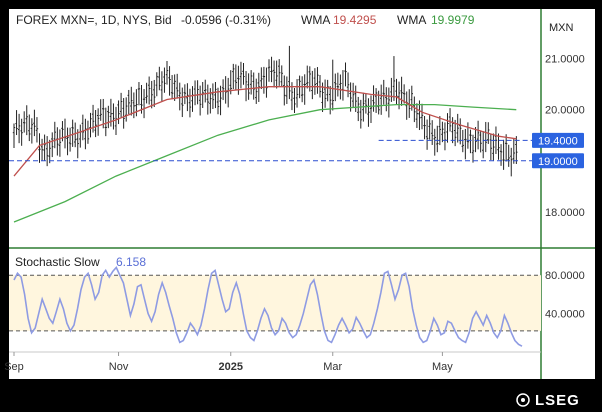  What do you see at coordinates (557, 400) in the screenshot?
I see `lseg-logo-text: LSEG` at bounding box center [557, 400].